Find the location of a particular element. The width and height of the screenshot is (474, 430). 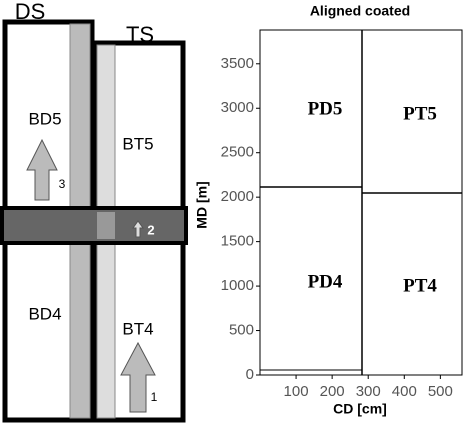

y-tick-label: 2000 is located at coordinates (237, 196).